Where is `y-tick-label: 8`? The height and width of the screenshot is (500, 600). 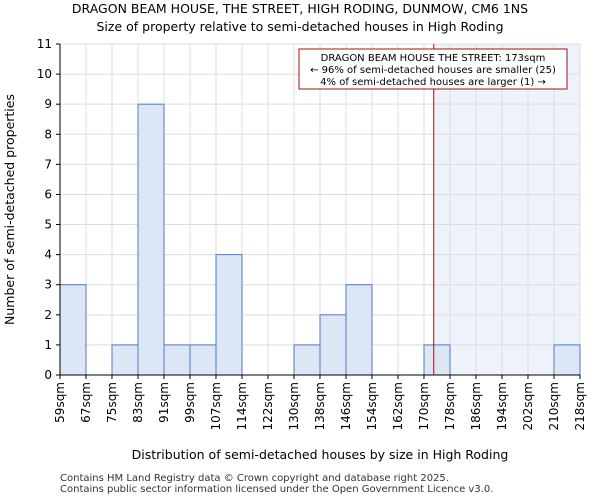
y-tick-label: 8 is located at coordinates (48, 134).